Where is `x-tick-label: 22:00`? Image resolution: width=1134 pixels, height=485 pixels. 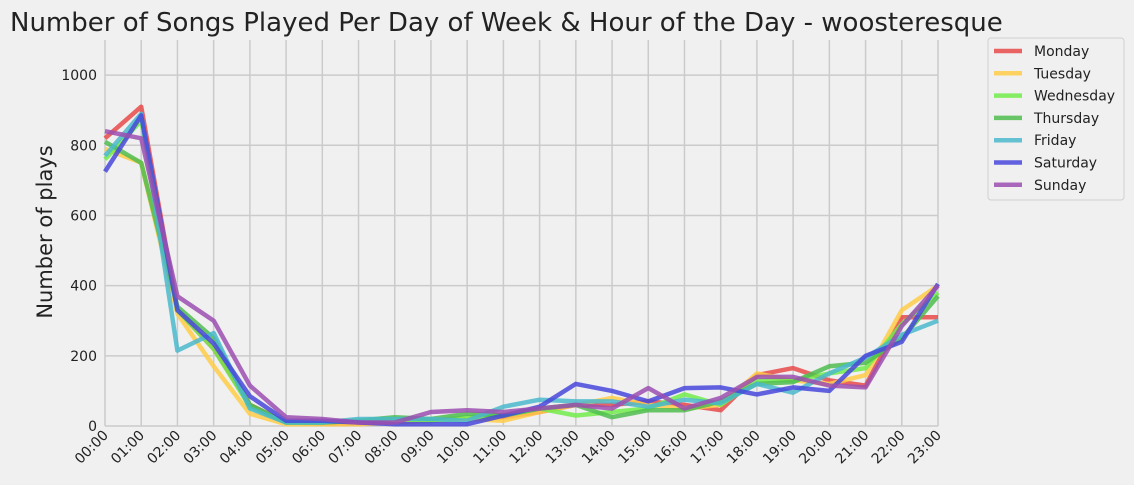 x-tick-label: 22:00 is located at coordinates (889, 448).